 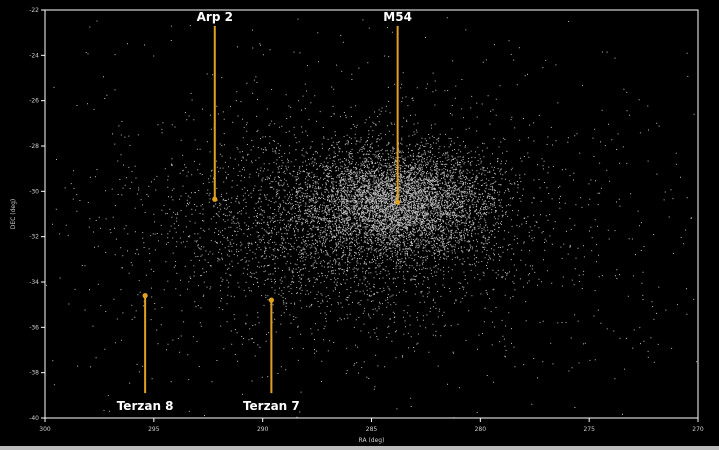 What do you see at coordinates (34, 237) in the screenshot?
I see `y-tick-label: -32` at bounding box center [34, 237].